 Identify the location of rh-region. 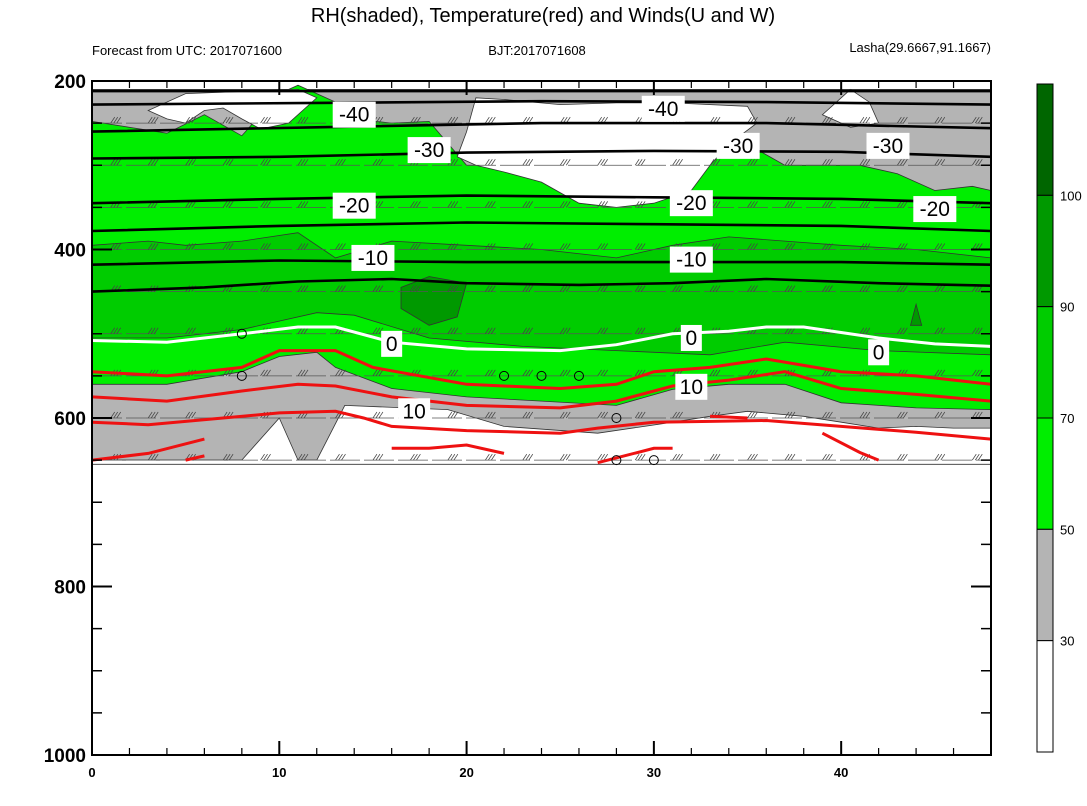
(232, 109).